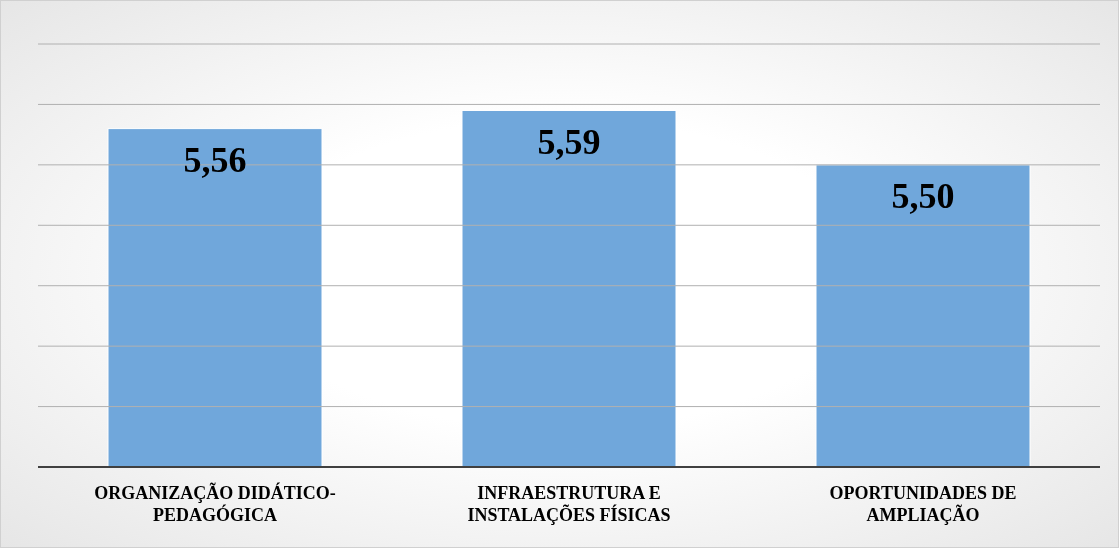  What do you see at coordinates (569, 504) in the screenshot?
I see `x-tick-label: INFRAESTRUTURA E INSTALAÇÕES FÍSICAS` at bounding box center [569, 504].